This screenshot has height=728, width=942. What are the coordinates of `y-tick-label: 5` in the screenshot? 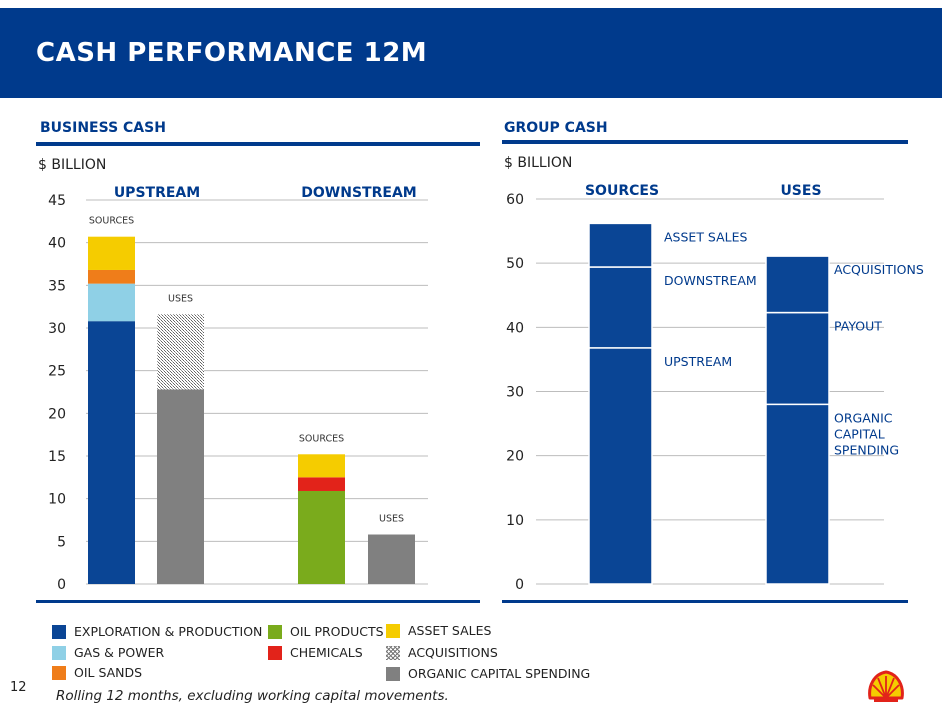 It's located at (61, 542).